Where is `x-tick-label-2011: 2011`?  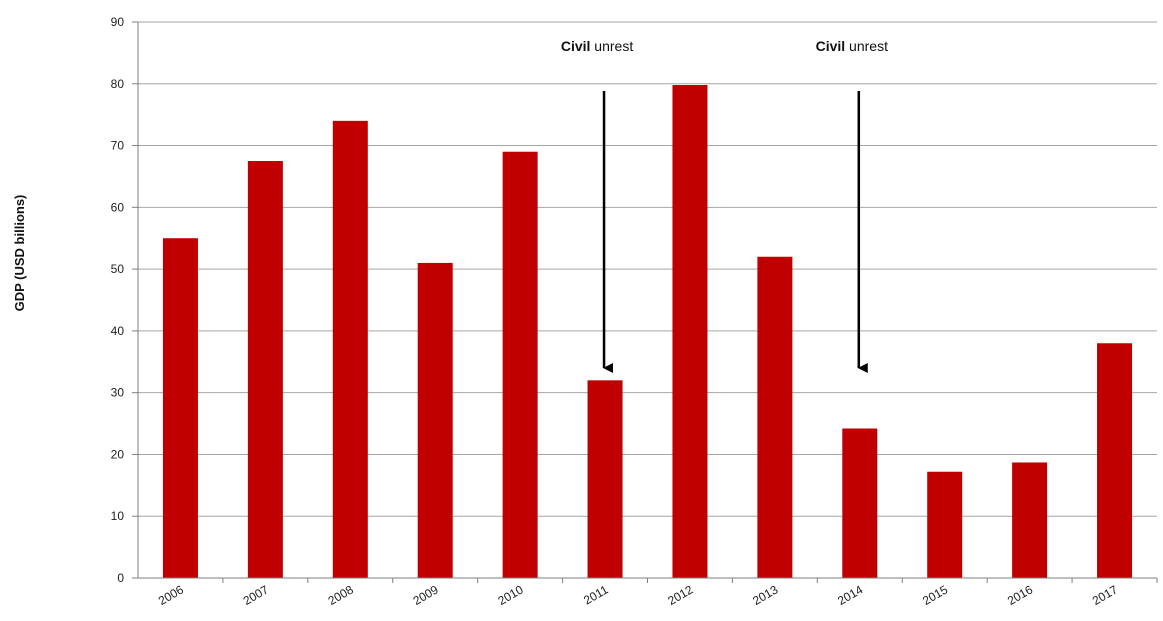 x-tick-label-2011: 2011 is located at coordinates (596, 594).